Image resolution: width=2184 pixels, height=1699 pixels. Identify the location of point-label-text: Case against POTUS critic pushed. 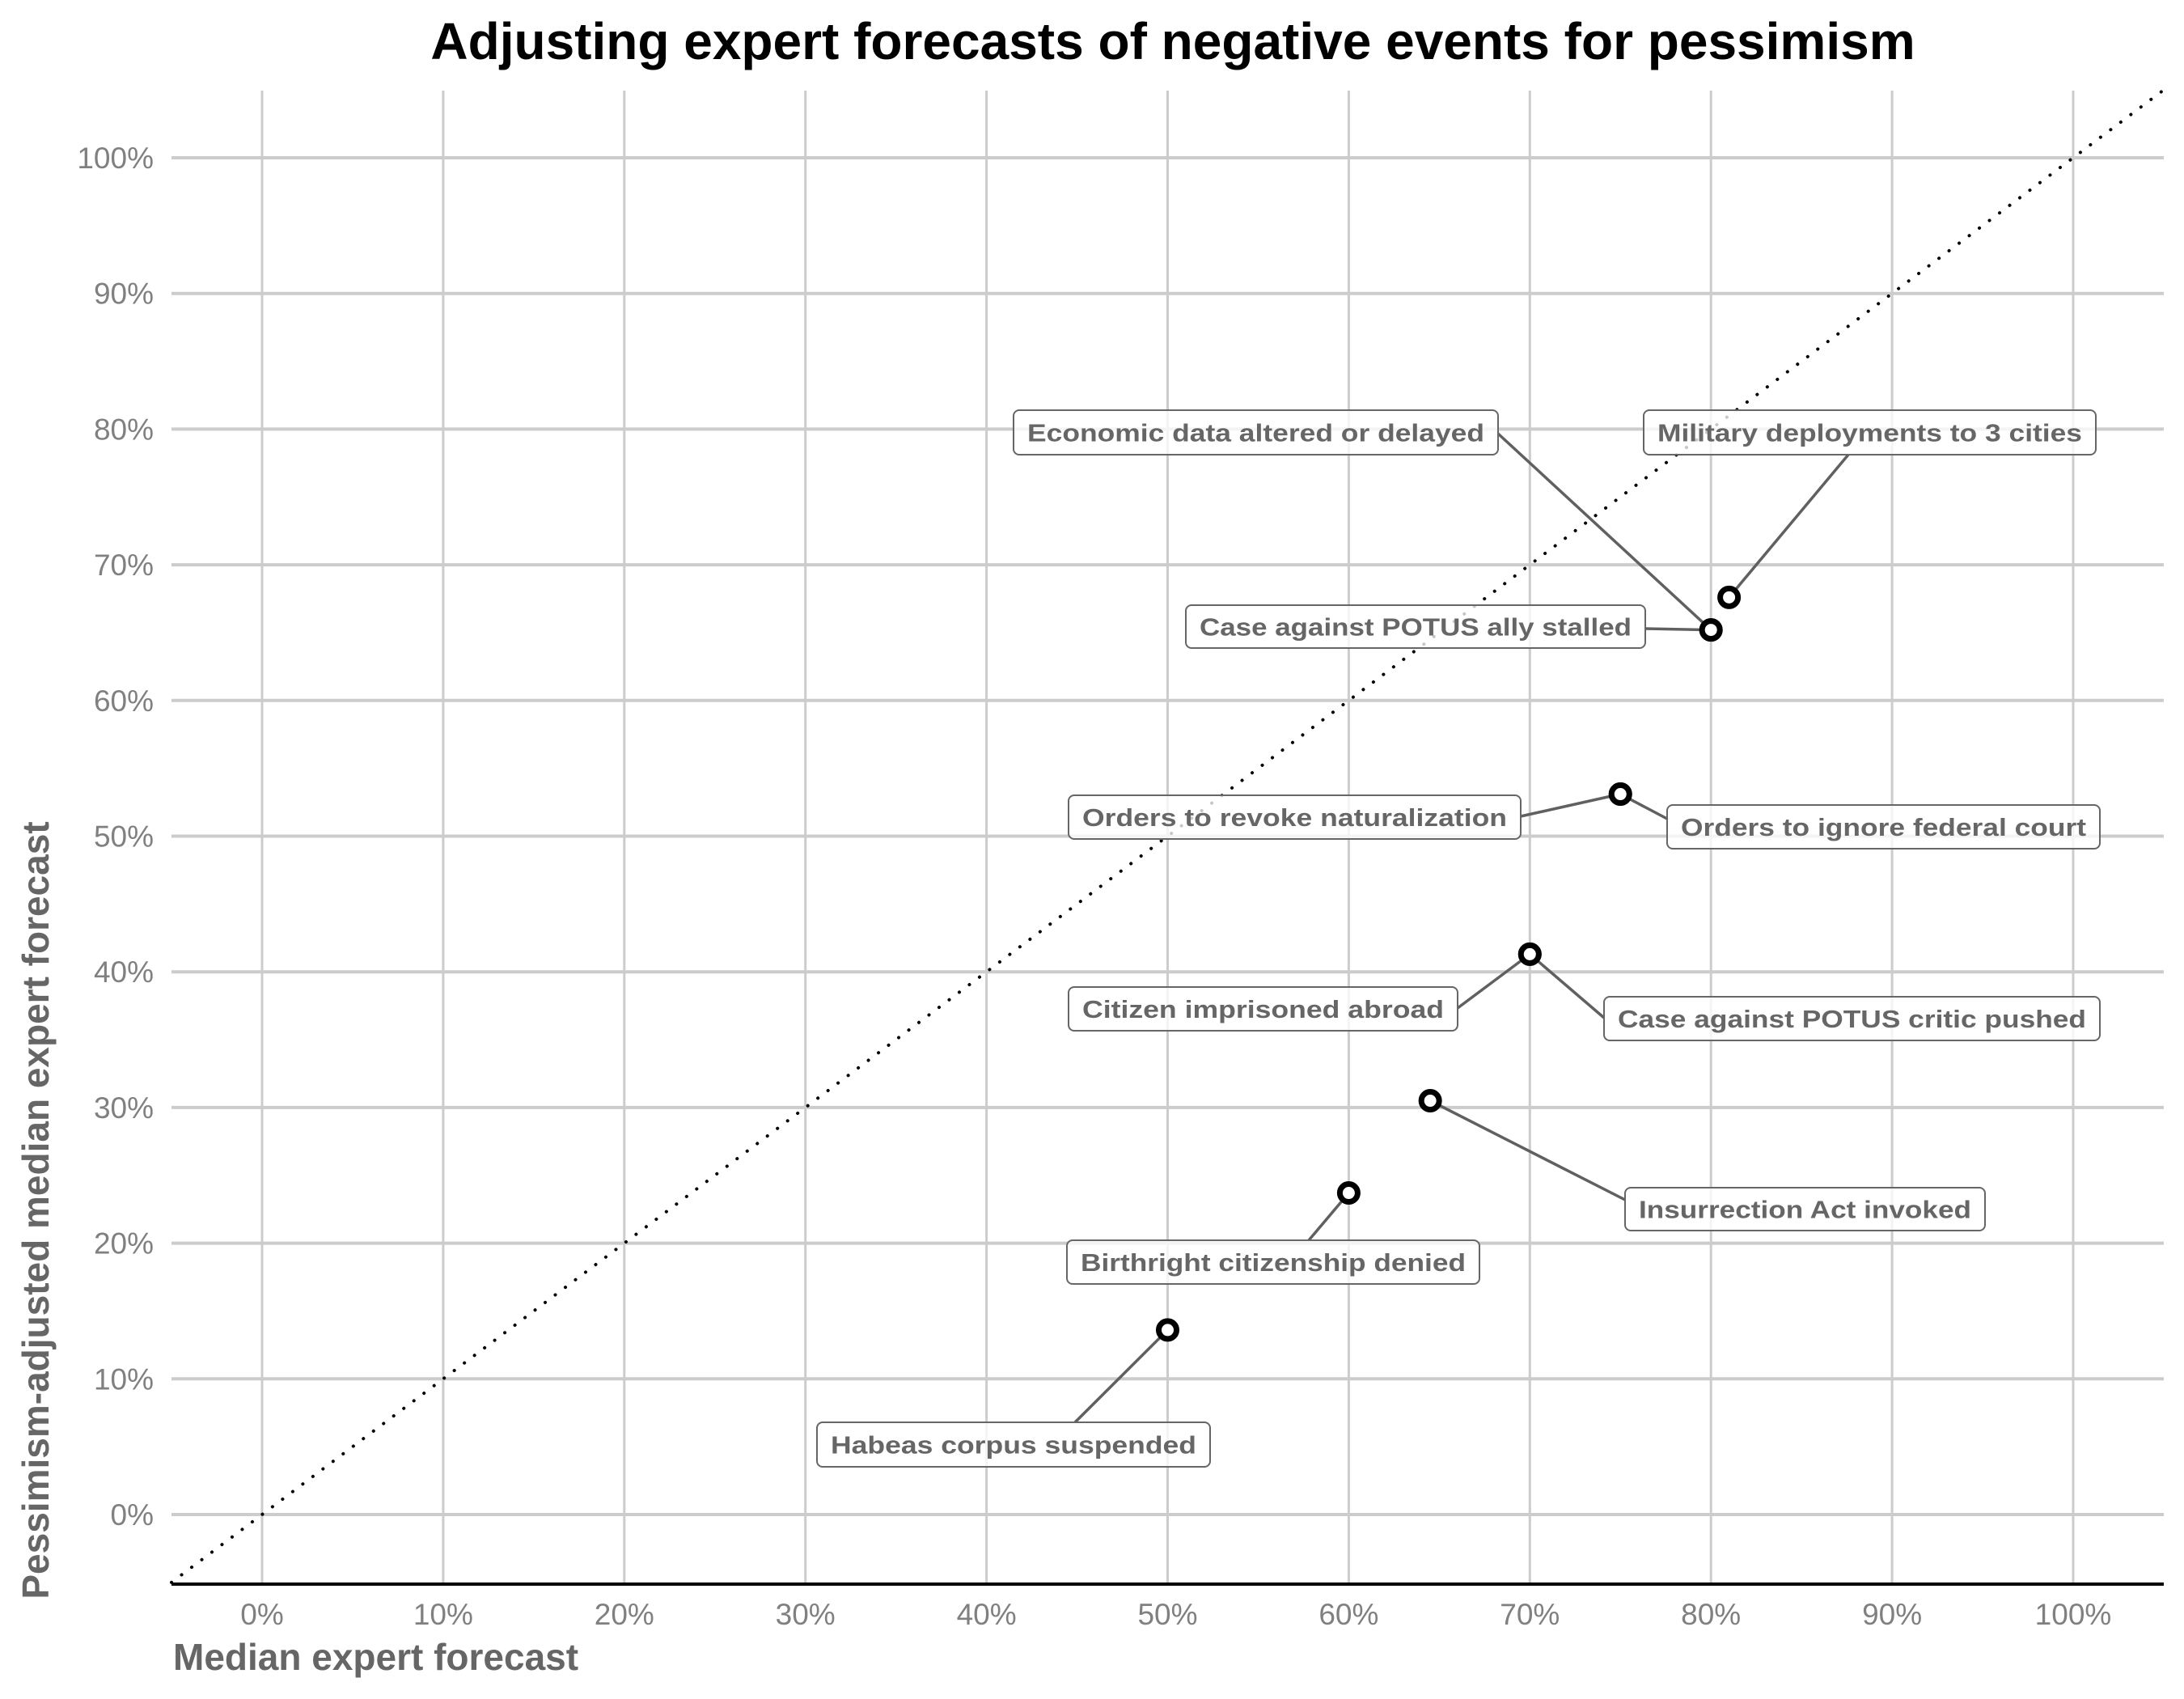
(1852, 1019).